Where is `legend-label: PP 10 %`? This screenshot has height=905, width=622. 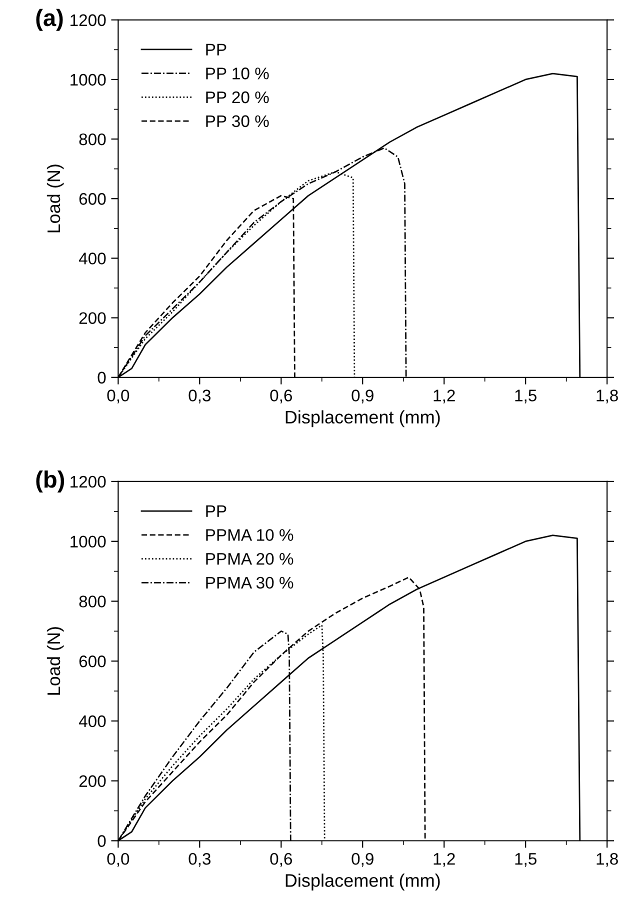 legend-label: PP 10 % is located at coordinates (237, 74).